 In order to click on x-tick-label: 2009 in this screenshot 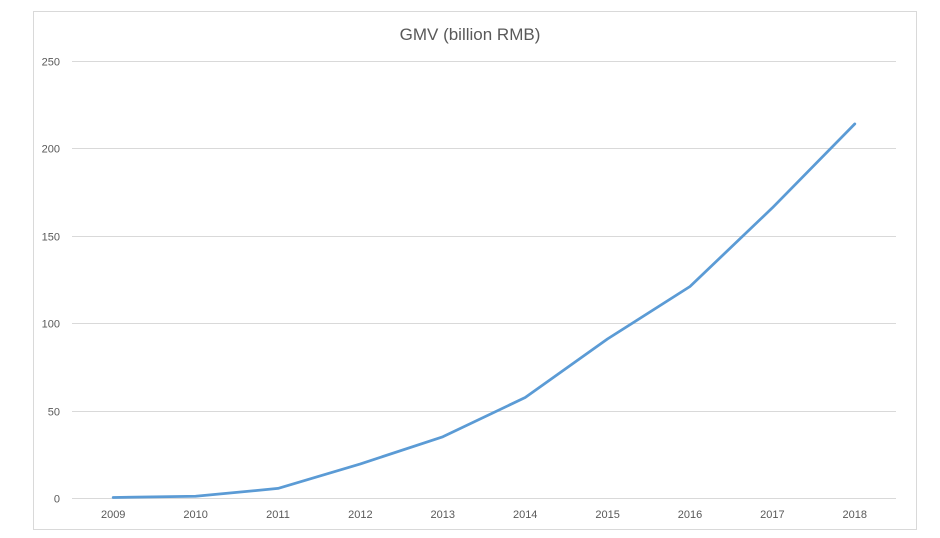, I will do `click(113, 515)`.